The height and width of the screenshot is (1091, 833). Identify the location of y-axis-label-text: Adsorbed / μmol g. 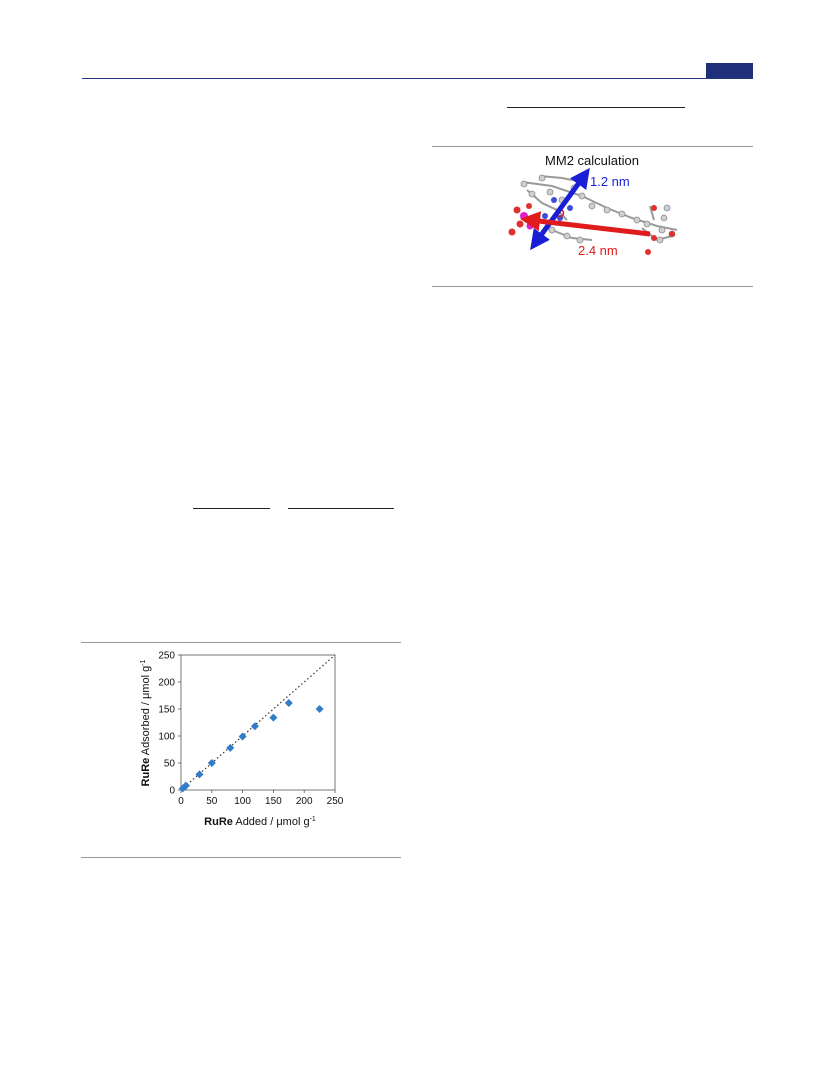
(146, 712).